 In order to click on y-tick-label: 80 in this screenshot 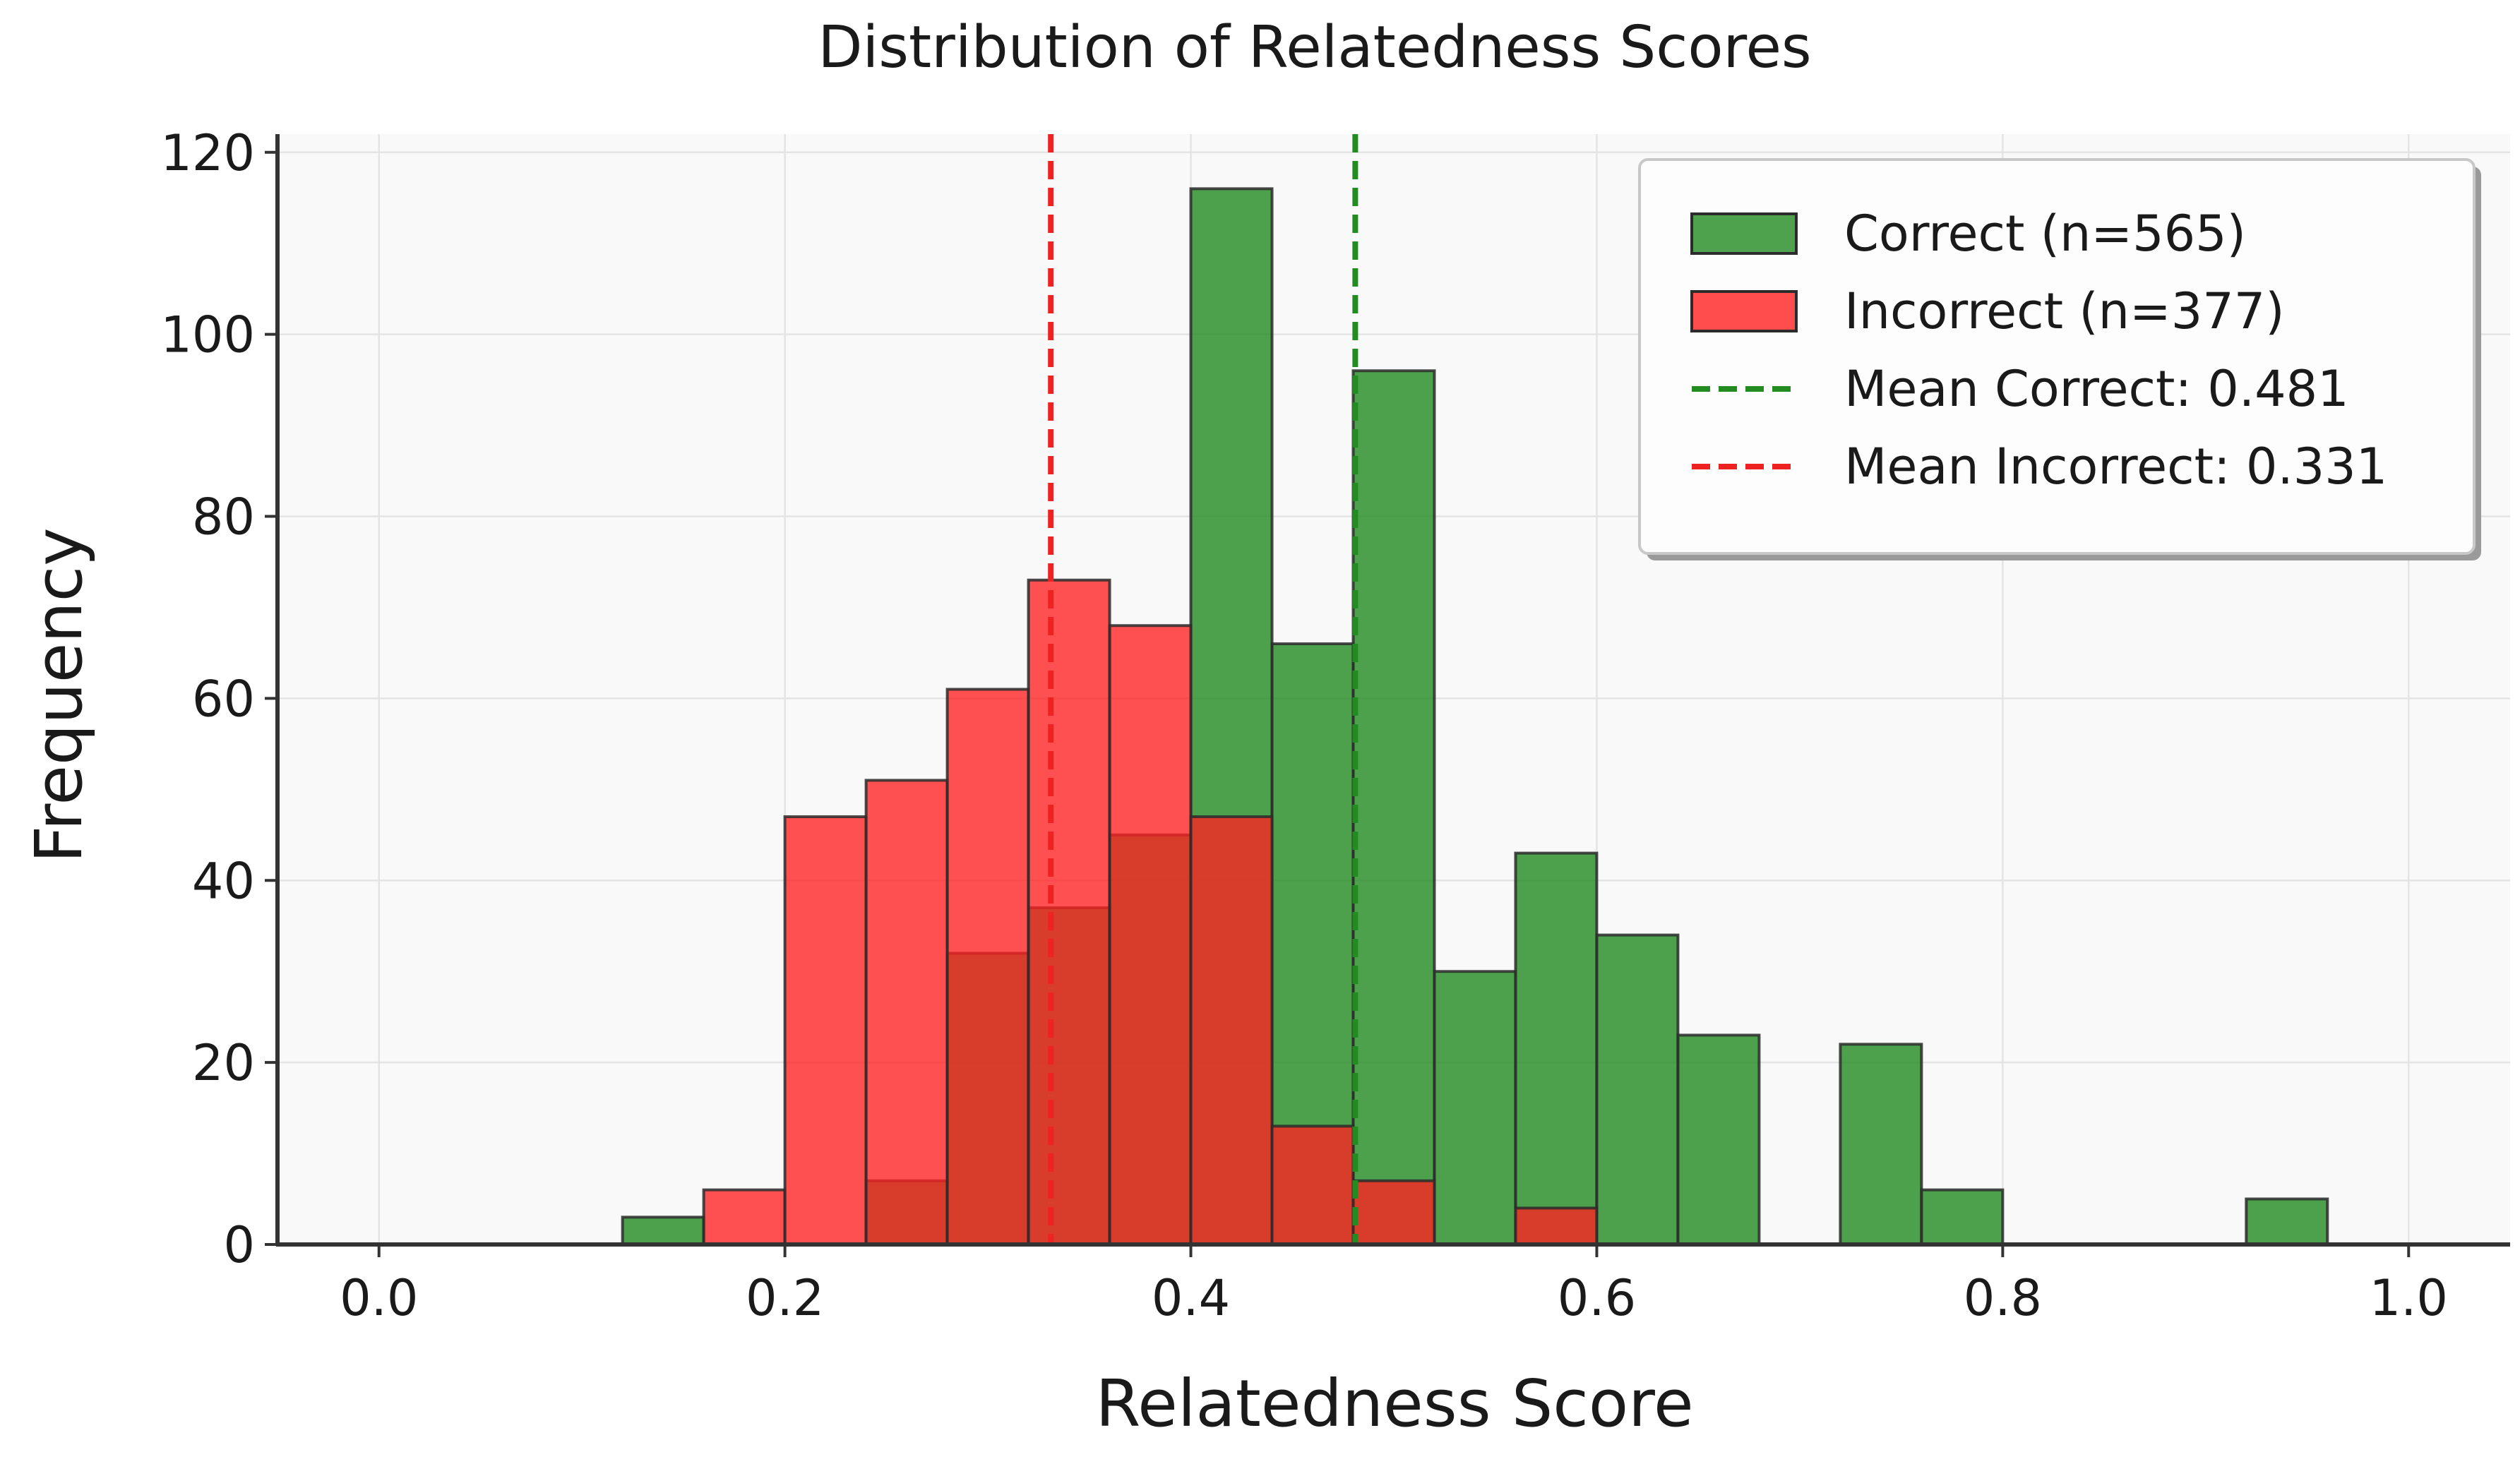, I will do `click(224, 517)`.